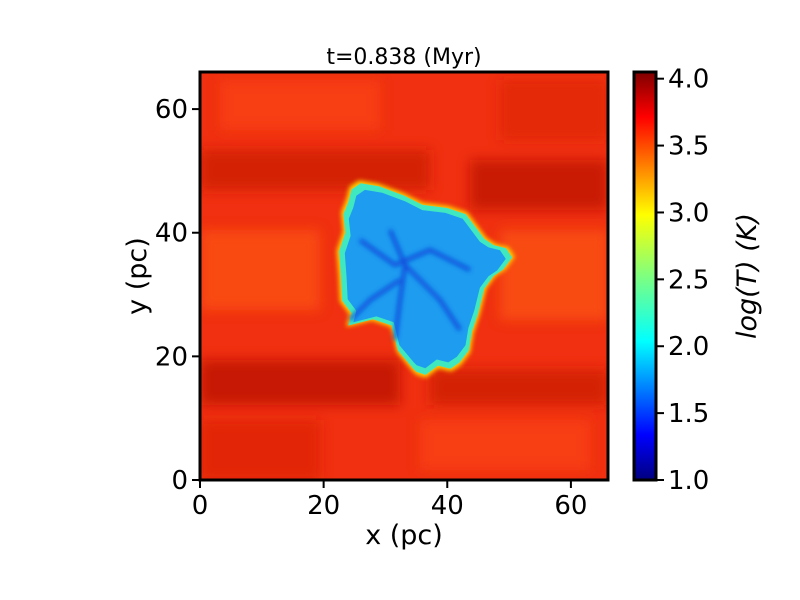 The image size is (800, 600). What do you see at coordinates (403, 57) in the screenshot?
I see `chart-title: t=0.838 (Myr)` at bounding box center [403, 57].